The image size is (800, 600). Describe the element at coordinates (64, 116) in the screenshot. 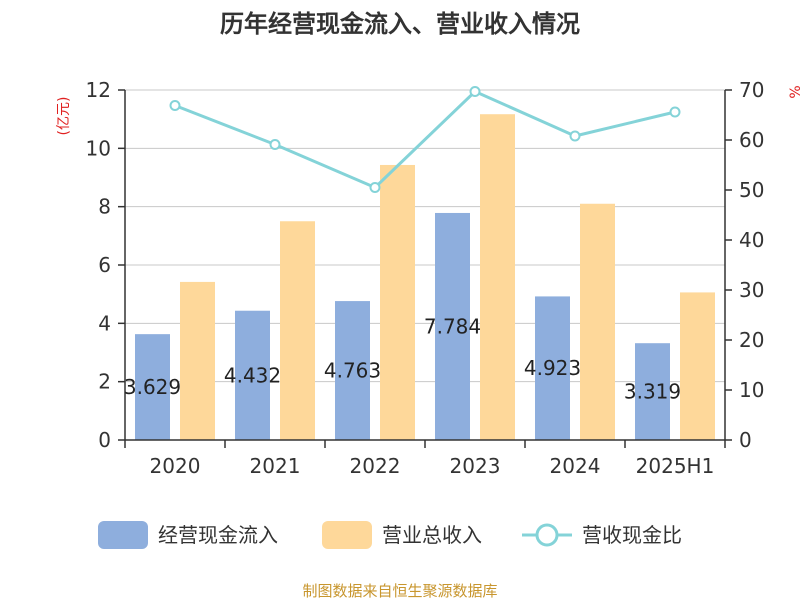

I see `y-left-unit: (亿元)` at that location.